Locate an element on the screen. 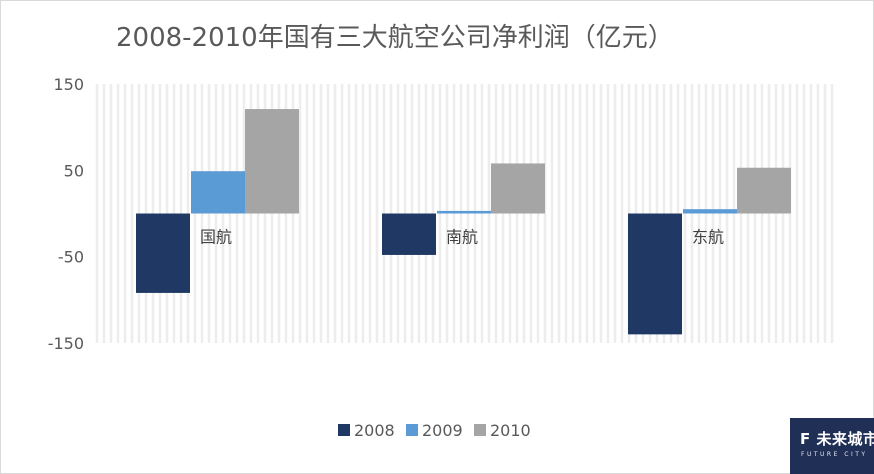 The width and height of the screenshot is (874, 474). future-city-logo: F 未来城市 FUTURE CITY is located at coordinates (832, 446).